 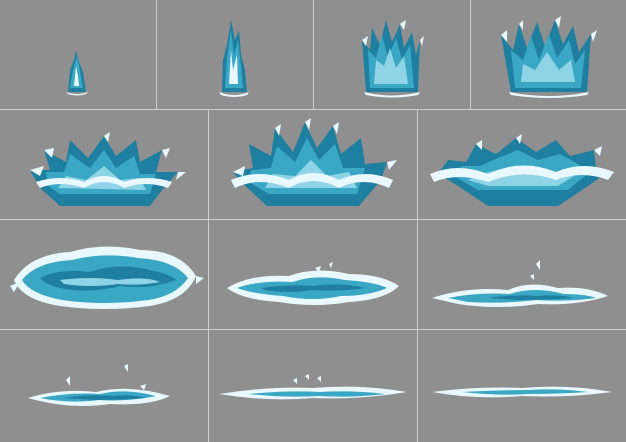 I want to click on water-ring-flat-icon, so click(x=313, y=283).